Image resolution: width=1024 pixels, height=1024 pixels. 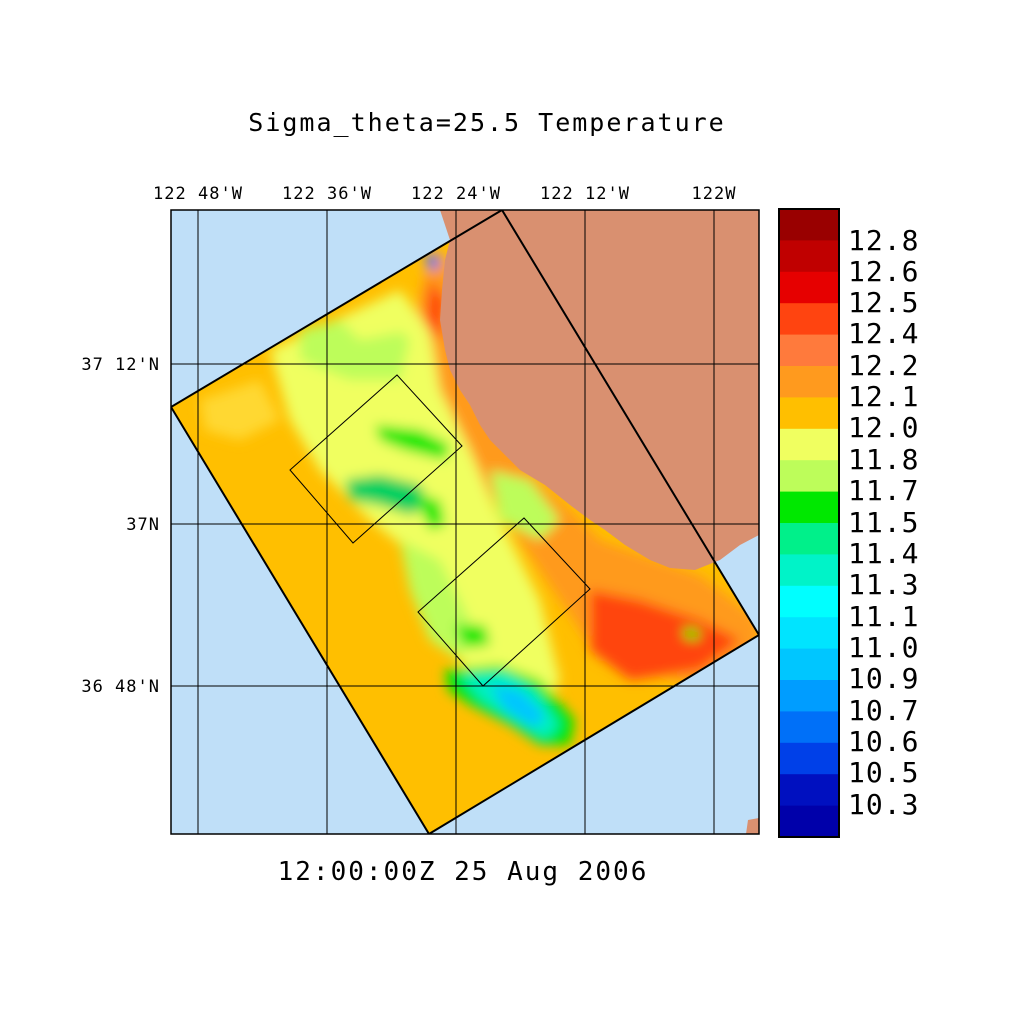 What do you see at coordinates (487, 122) in the screenshot?
I see `map-title: Sigma_theta=25.5 Temperature` at bounding box center [487, 122].